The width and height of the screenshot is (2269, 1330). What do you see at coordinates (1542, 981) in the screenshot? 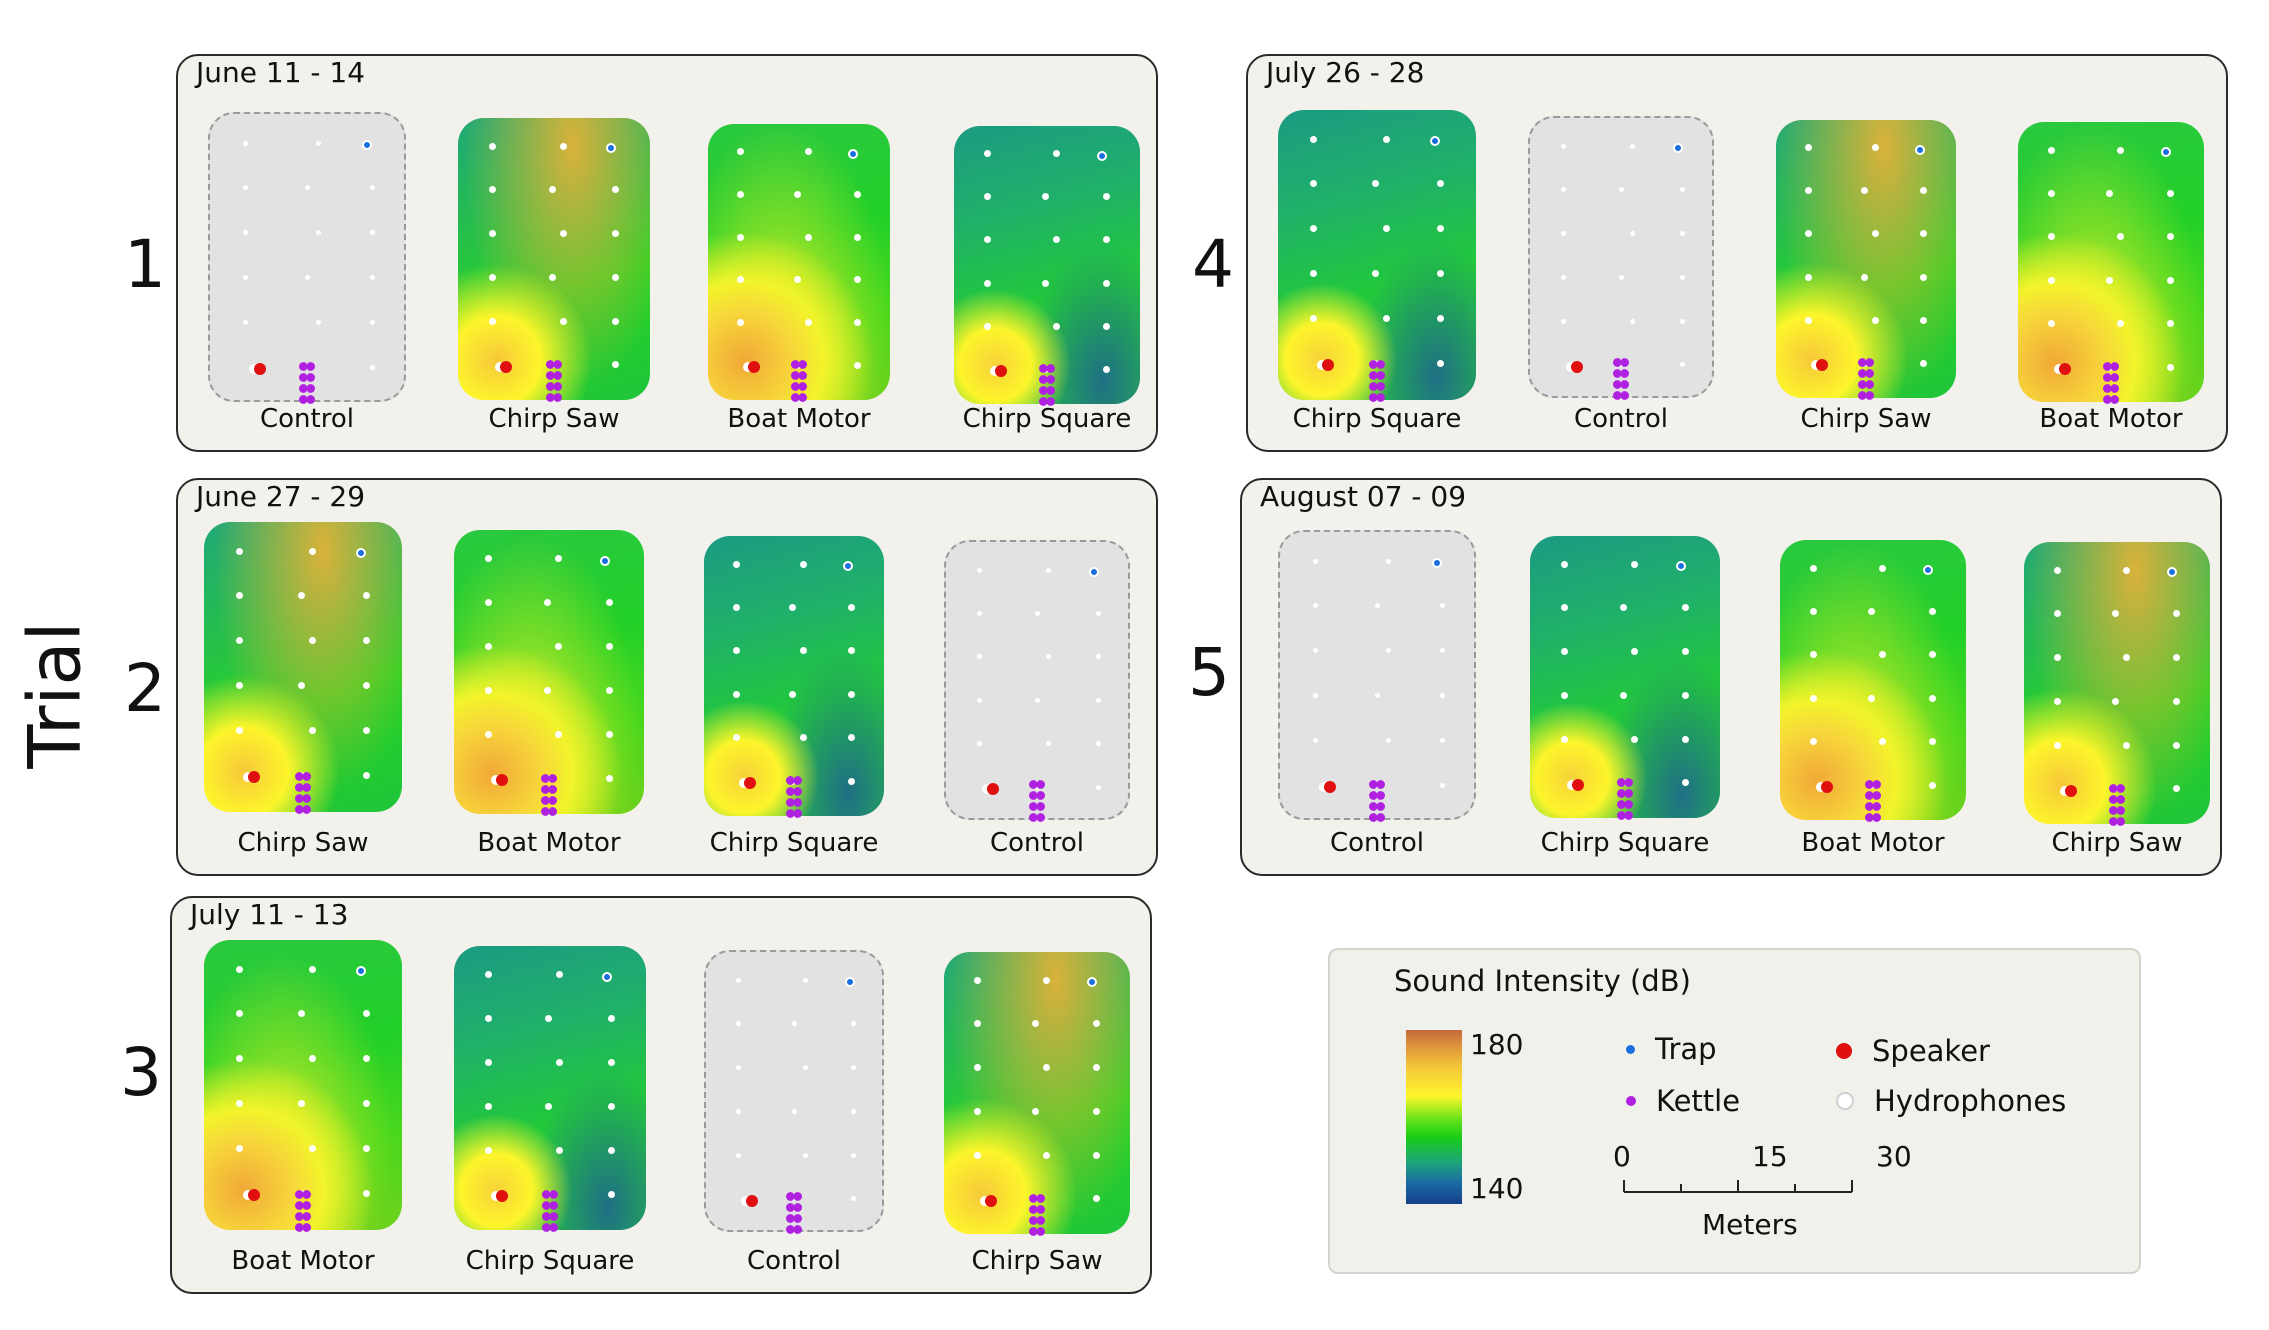
I see `legend-title: Sound Intensity (dB)` at bounding box center [1542, 981].